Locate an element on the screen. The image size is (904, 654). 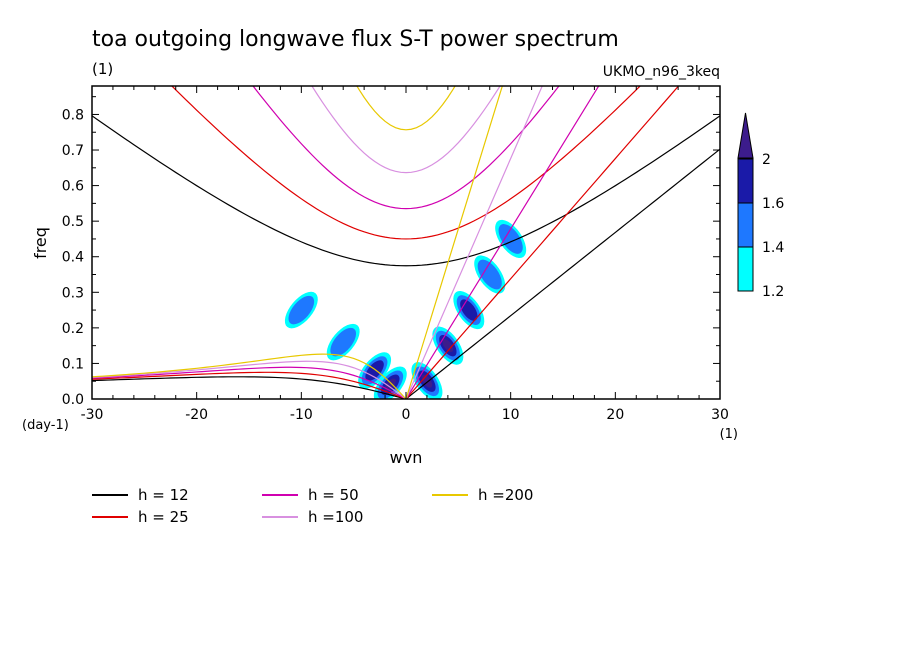
legend-label: h =200 is located at coordinates (505, 495).